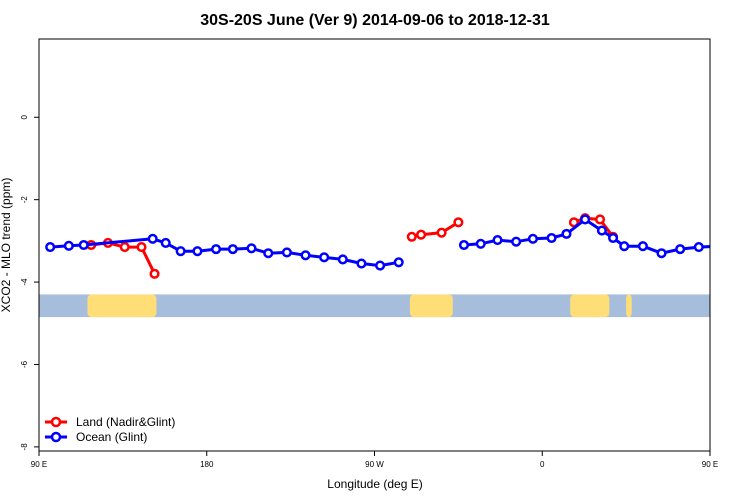 The width and height of the screenshot is (750, 500). Describe the element at coordinates (111, 437) in the screenshot. I see `legend-label-ocean: Ocean (Glint)` at that location.